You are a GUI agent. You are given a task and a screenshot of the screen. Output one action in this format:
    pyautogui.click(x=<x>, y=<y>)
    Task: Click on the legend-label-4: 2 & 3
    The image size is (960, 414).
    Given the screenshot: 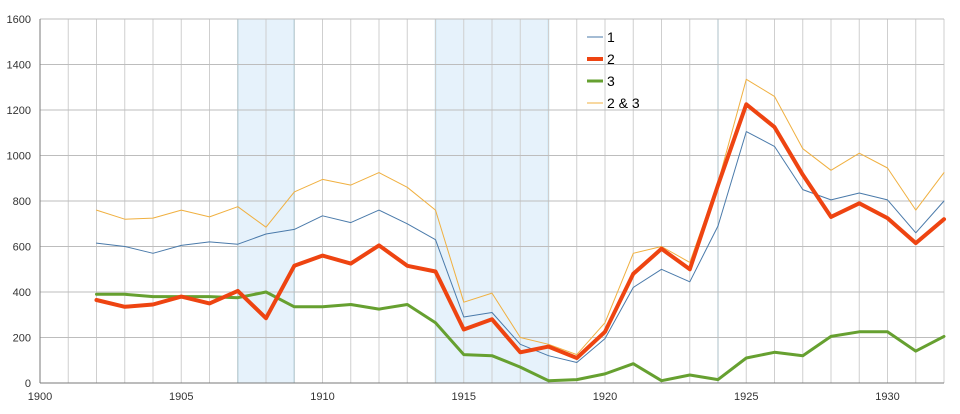 What is the action you would take?
    pyautogui.click(x=623, y=103)
    